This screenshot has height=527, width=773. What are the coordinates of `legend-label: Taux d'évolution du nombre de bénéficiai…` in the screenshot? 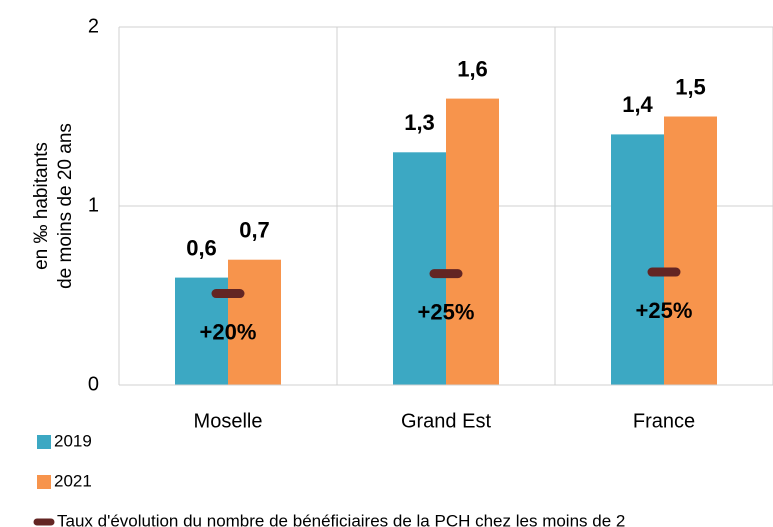 It's located at (341, 519).